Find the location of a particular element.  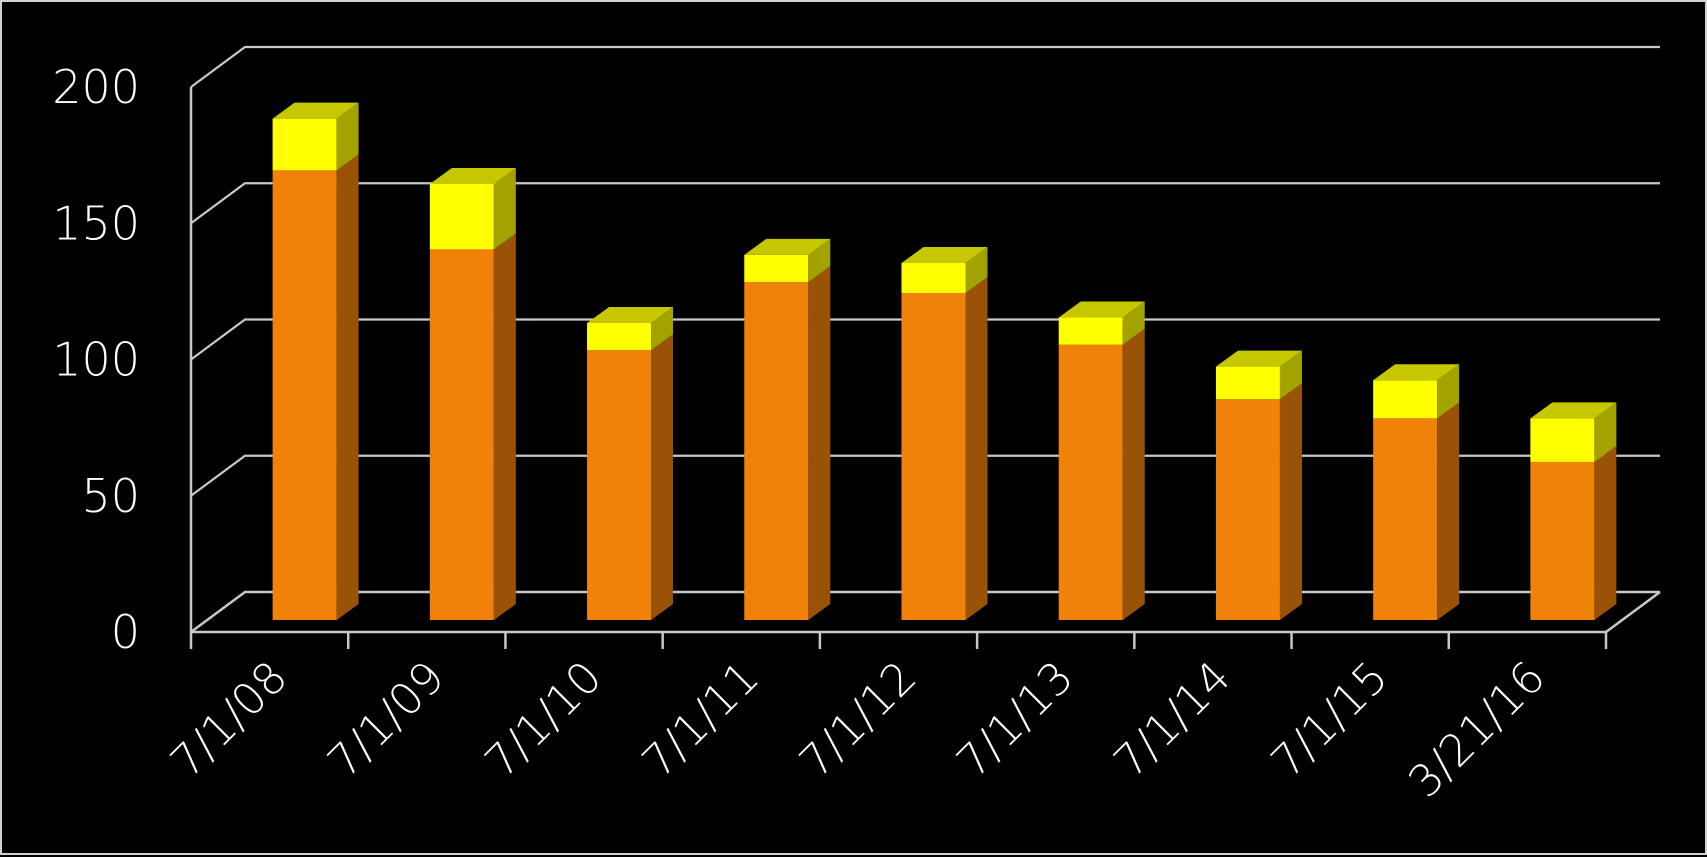

y-tick-label: 150 is located at coordinates (96, 223).